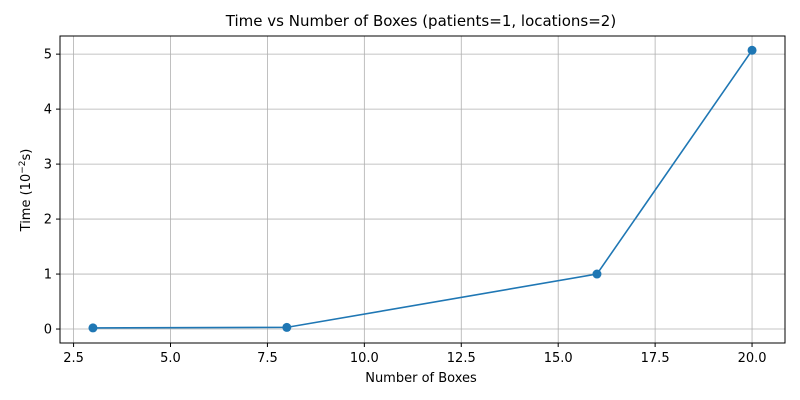 The height and width of the screenshot is (400, 800). What do you see at coordinates (461, 358) in the screenshot?
I see `x-tick-label: 12.5` at bounding box center [461, 358].